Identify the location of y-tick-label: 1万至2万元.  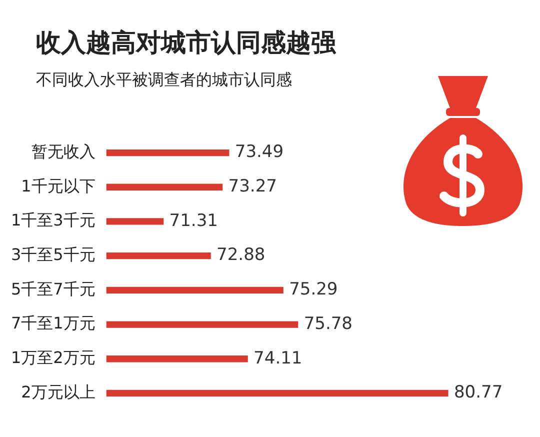
(53, 358).